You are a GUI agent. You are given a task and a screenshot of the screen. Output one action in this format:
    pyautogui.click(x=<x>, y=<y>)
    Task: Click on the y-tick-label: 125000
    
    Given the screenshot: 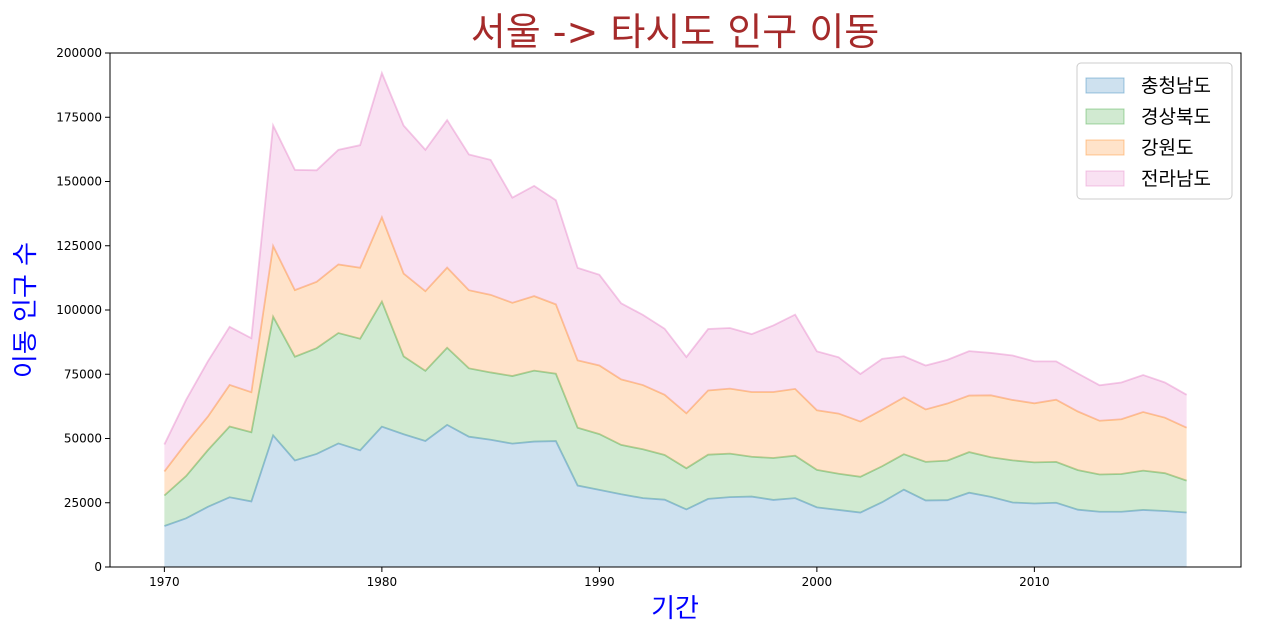 What is the action you would take?
    pyautogui.click(x=79, y=246)
    